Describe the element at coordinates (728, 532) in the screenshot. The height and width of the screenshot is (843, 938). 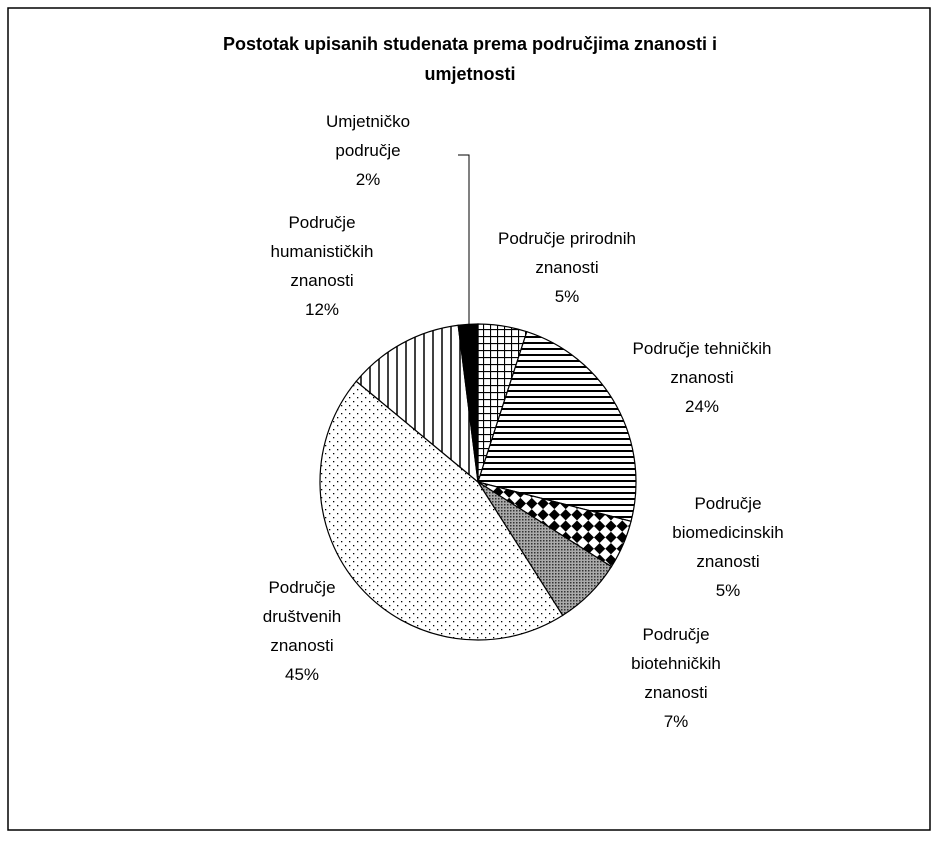
I see `slice-label: Područje biomedicinskih znanosti` at that location.